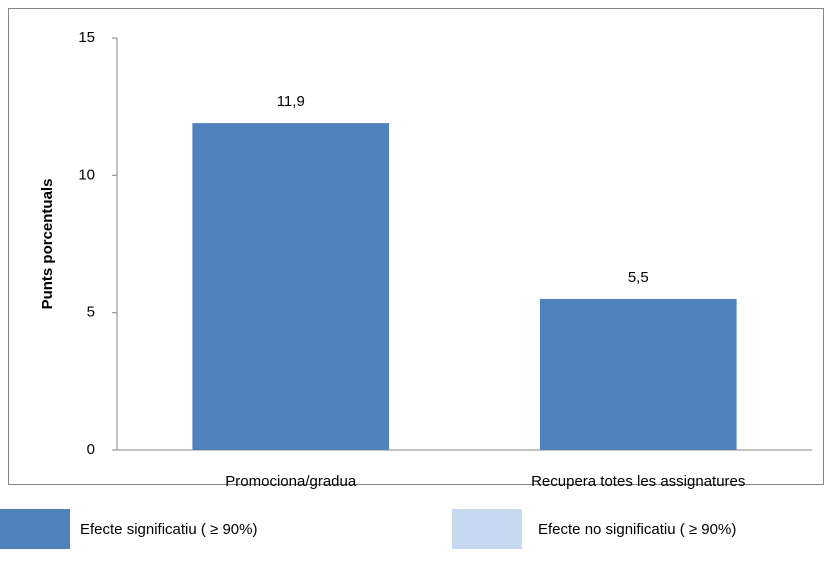  What do you see at coordinates (291, 101) in the screenshot?
I see `value-label: 11,9` at bounding box center [291, 101].